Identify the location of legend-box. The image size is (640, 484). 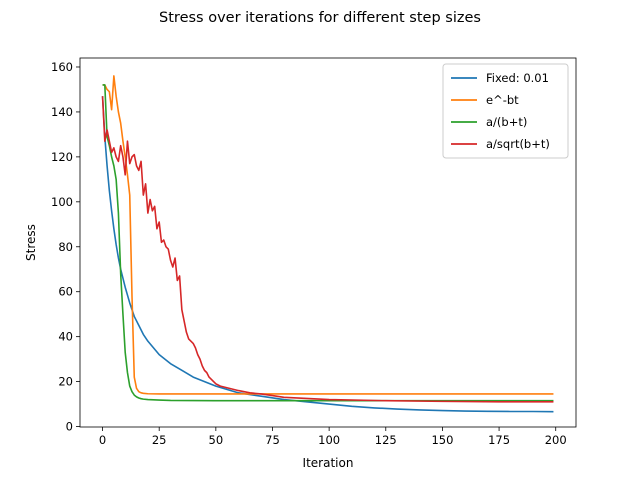
(505, 111).